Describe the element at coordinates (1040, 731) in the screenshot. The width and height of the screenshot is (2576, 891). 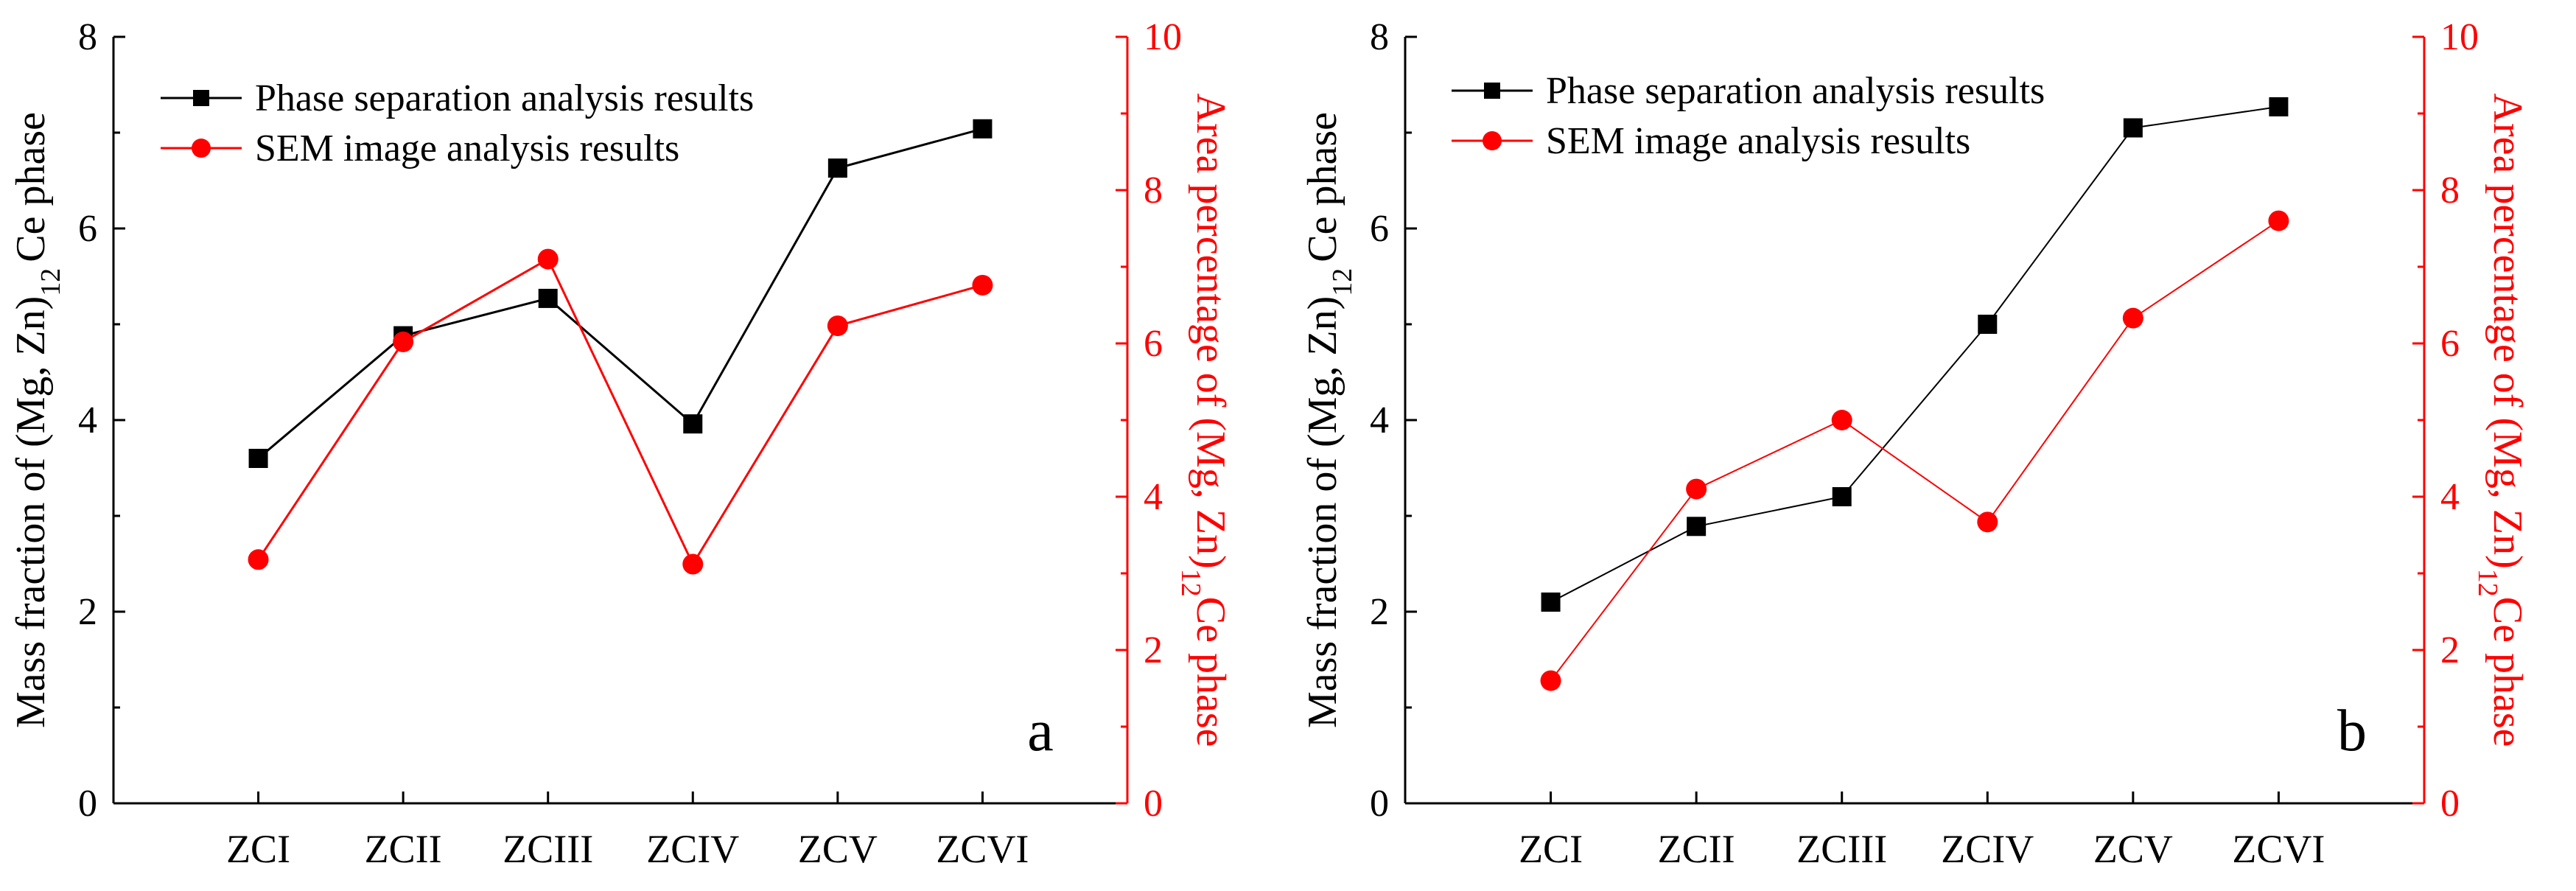
I see `panel-letter: a` at that location.